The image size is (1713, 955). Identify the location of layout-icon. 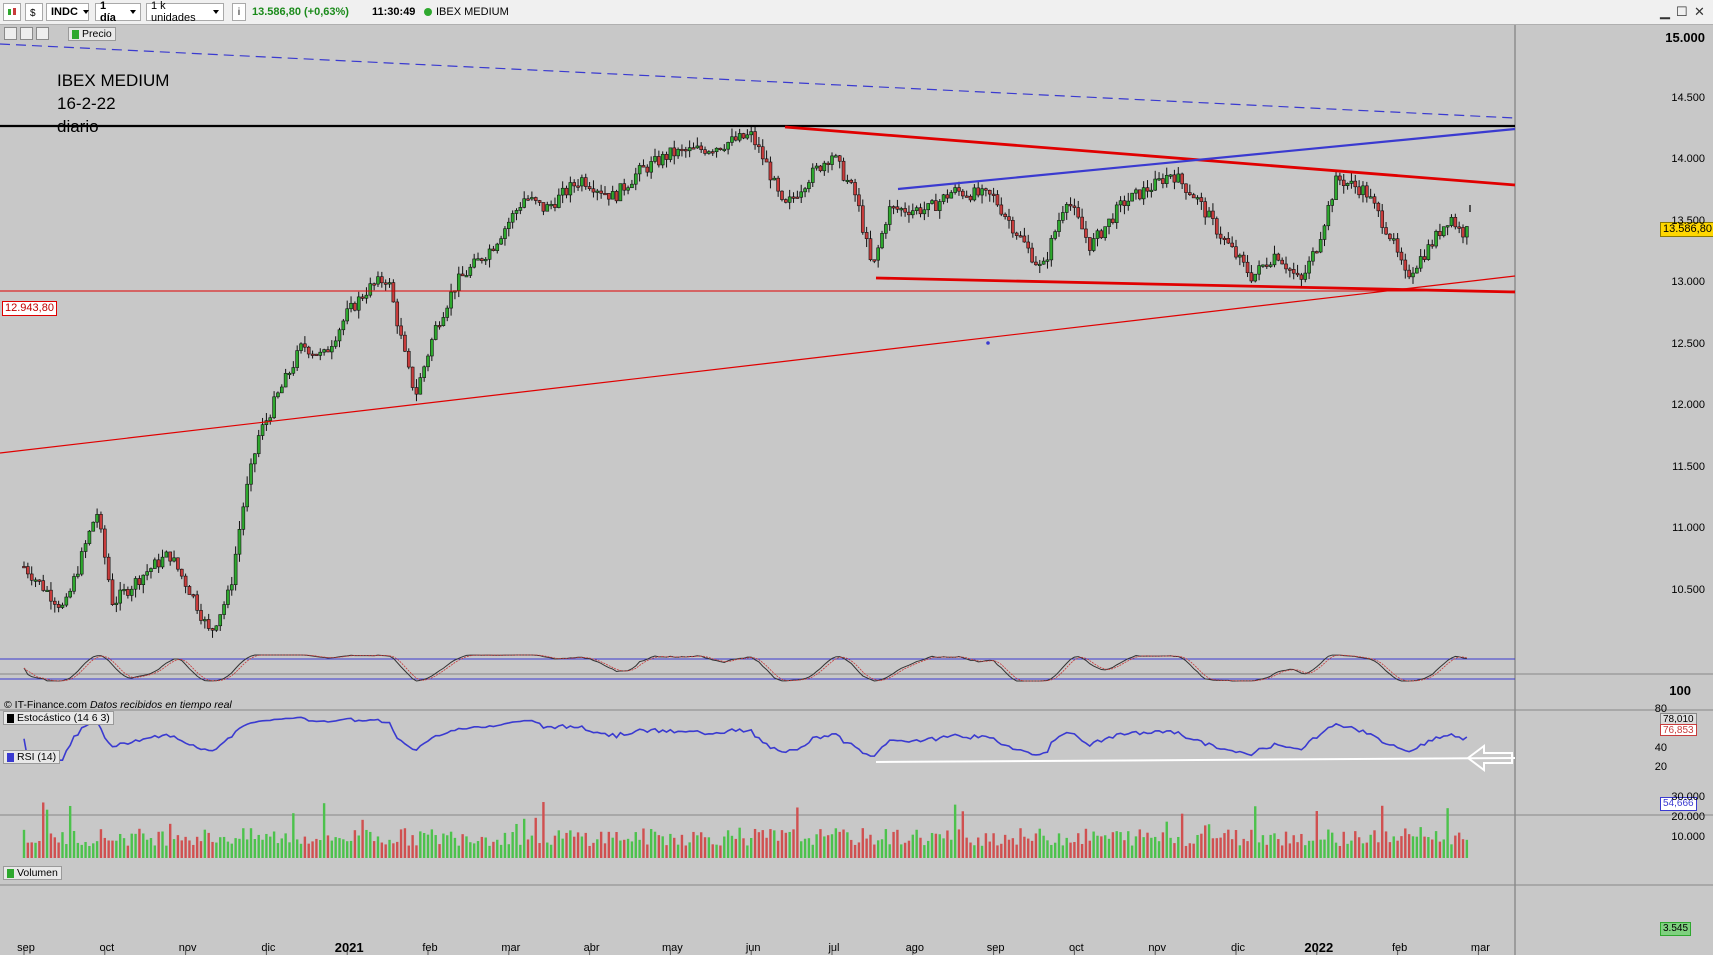
(42, 33).